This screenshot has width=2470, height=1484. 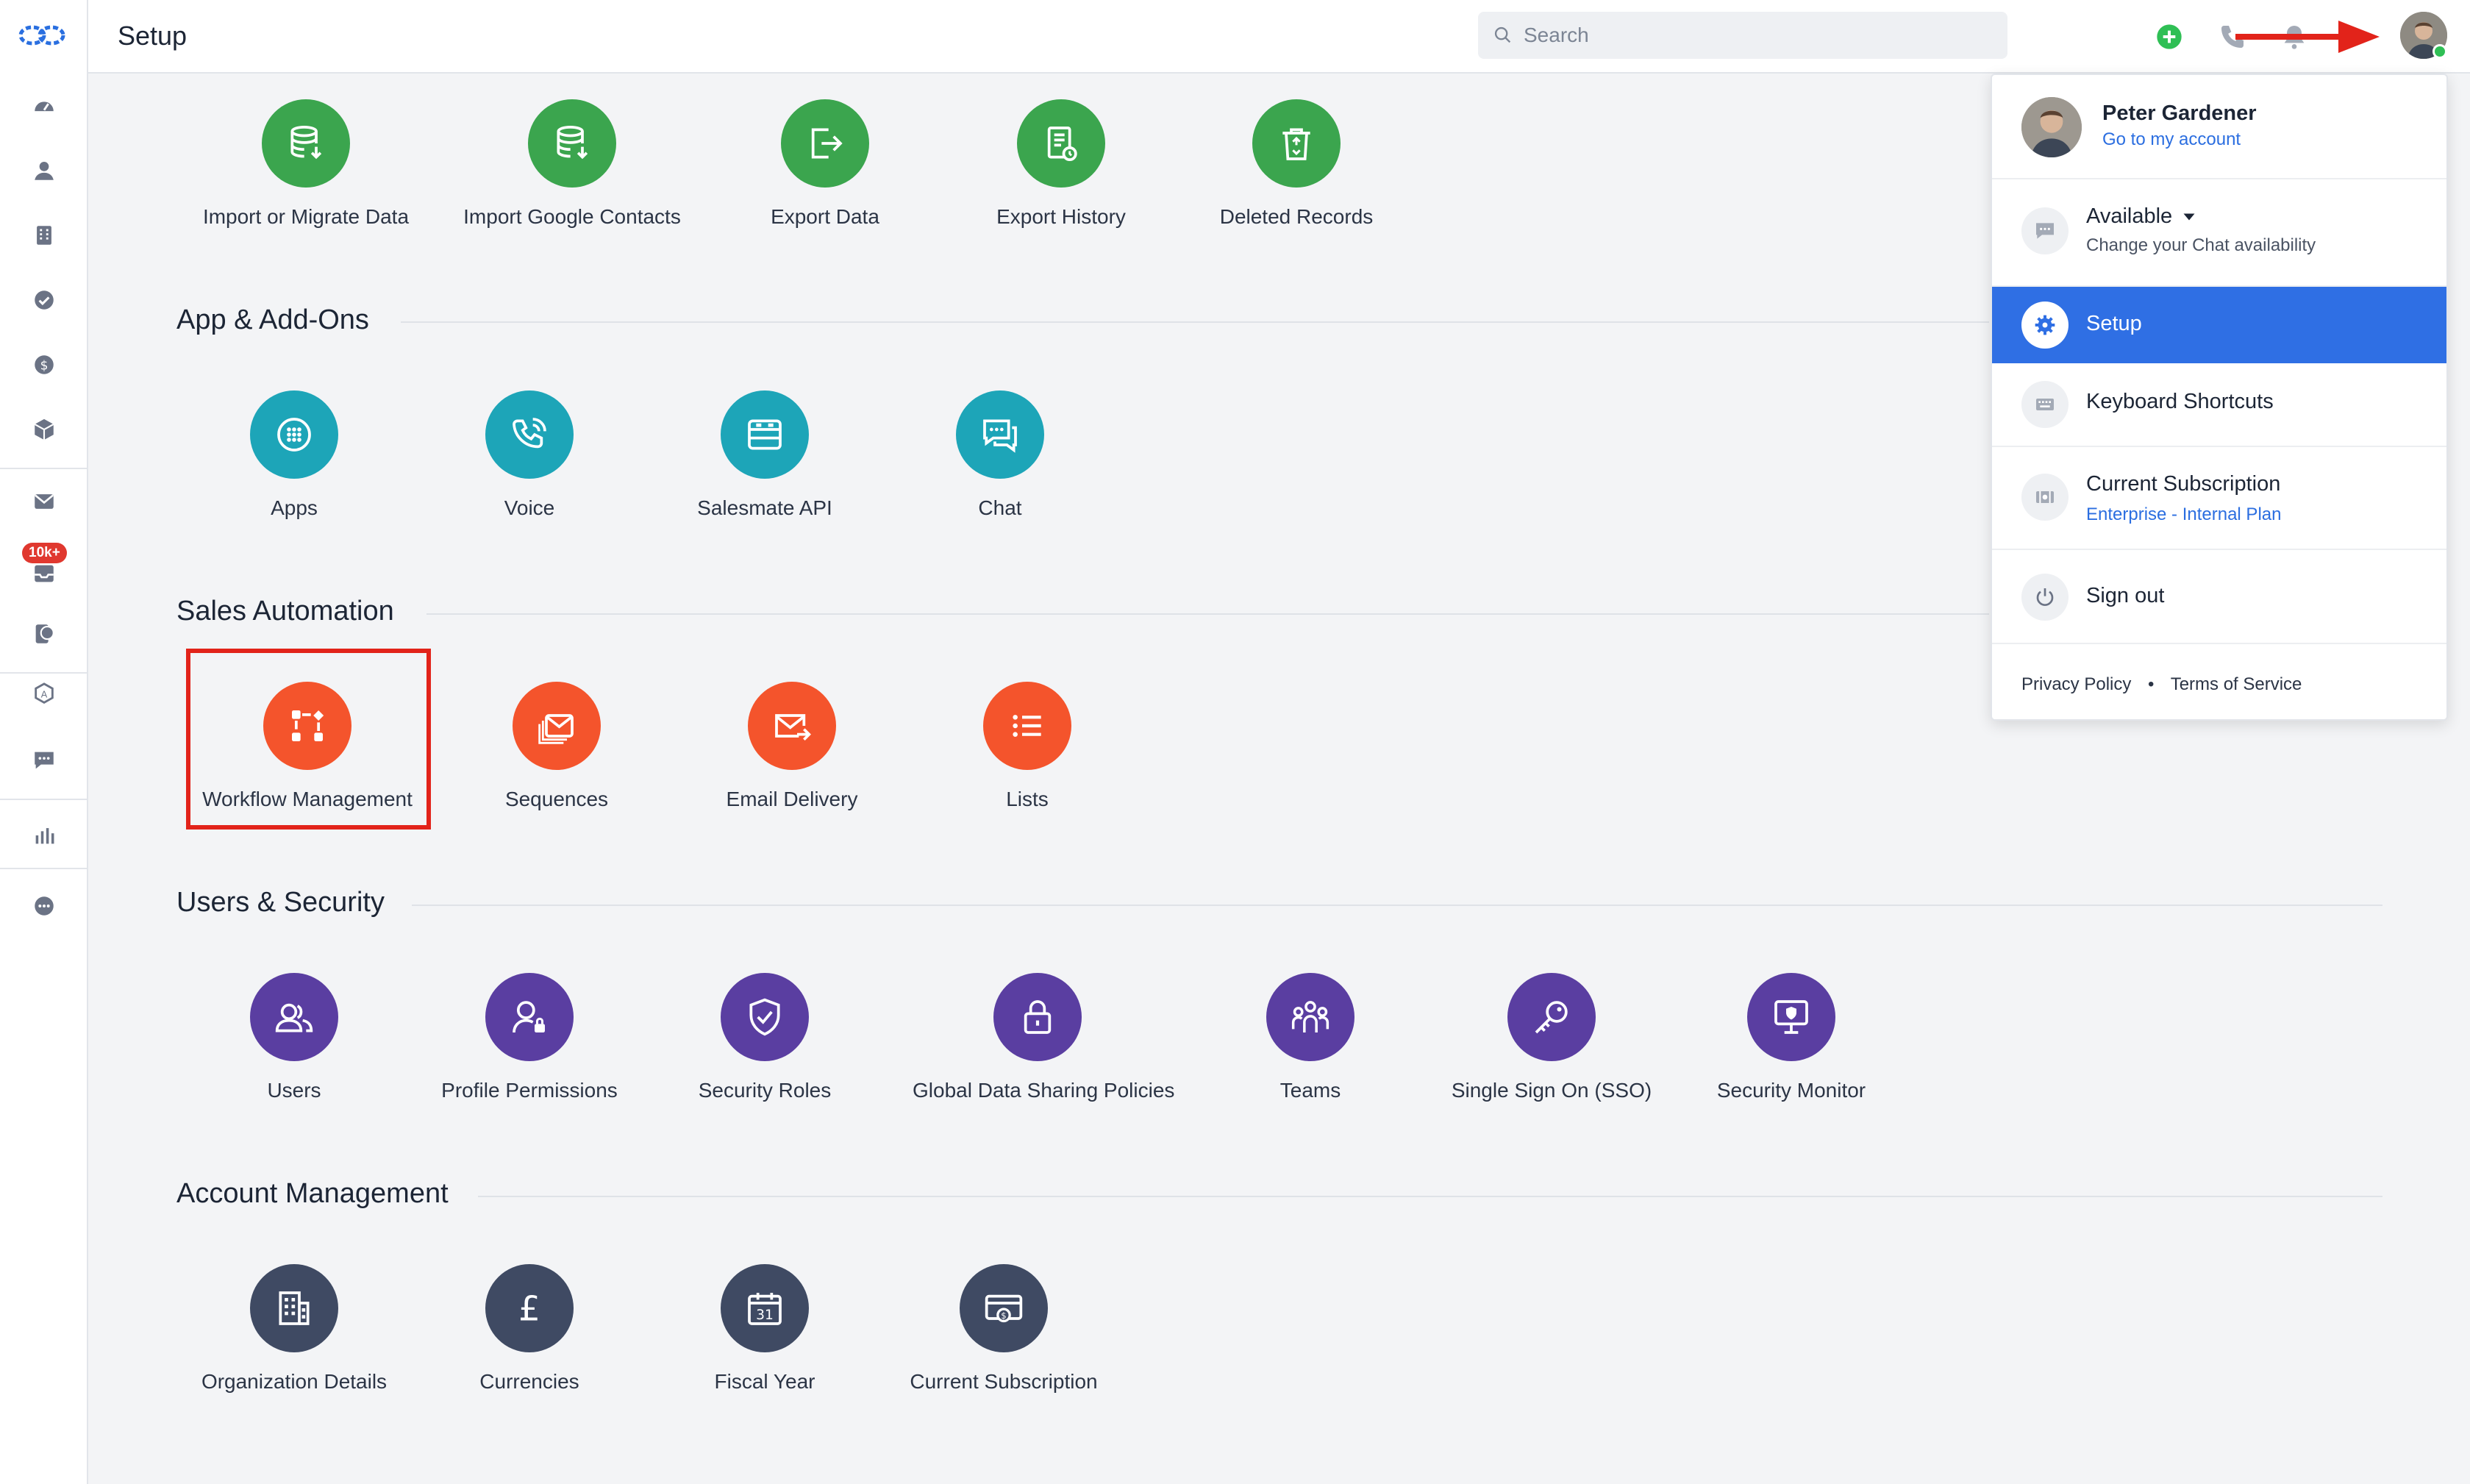 What do you see at coordinates (2076, 684) in the screenshot?
I see `privacy-policy-link: Privacy Policy` at bounding box center [2076, 684].